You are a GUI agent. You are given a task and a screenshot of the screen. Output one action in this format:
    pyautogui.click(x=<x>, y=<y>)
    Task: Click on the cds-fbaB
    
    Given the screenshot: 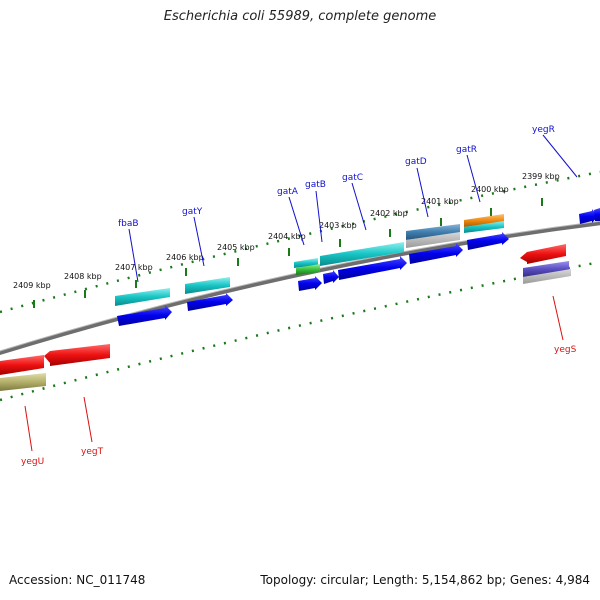 What is the action you would take?
    pyautogui.click(x=144, y=315)
    